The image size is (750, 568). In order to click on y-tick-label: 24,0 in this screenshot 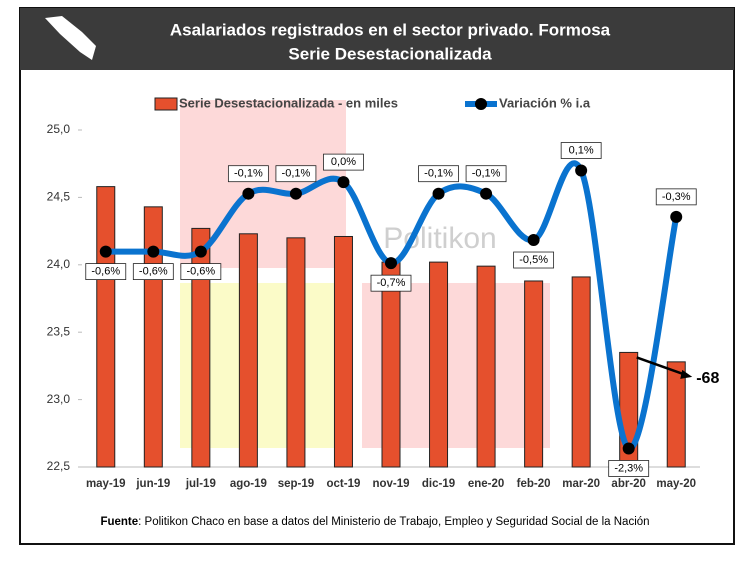, I will do `click(59, 264)`.